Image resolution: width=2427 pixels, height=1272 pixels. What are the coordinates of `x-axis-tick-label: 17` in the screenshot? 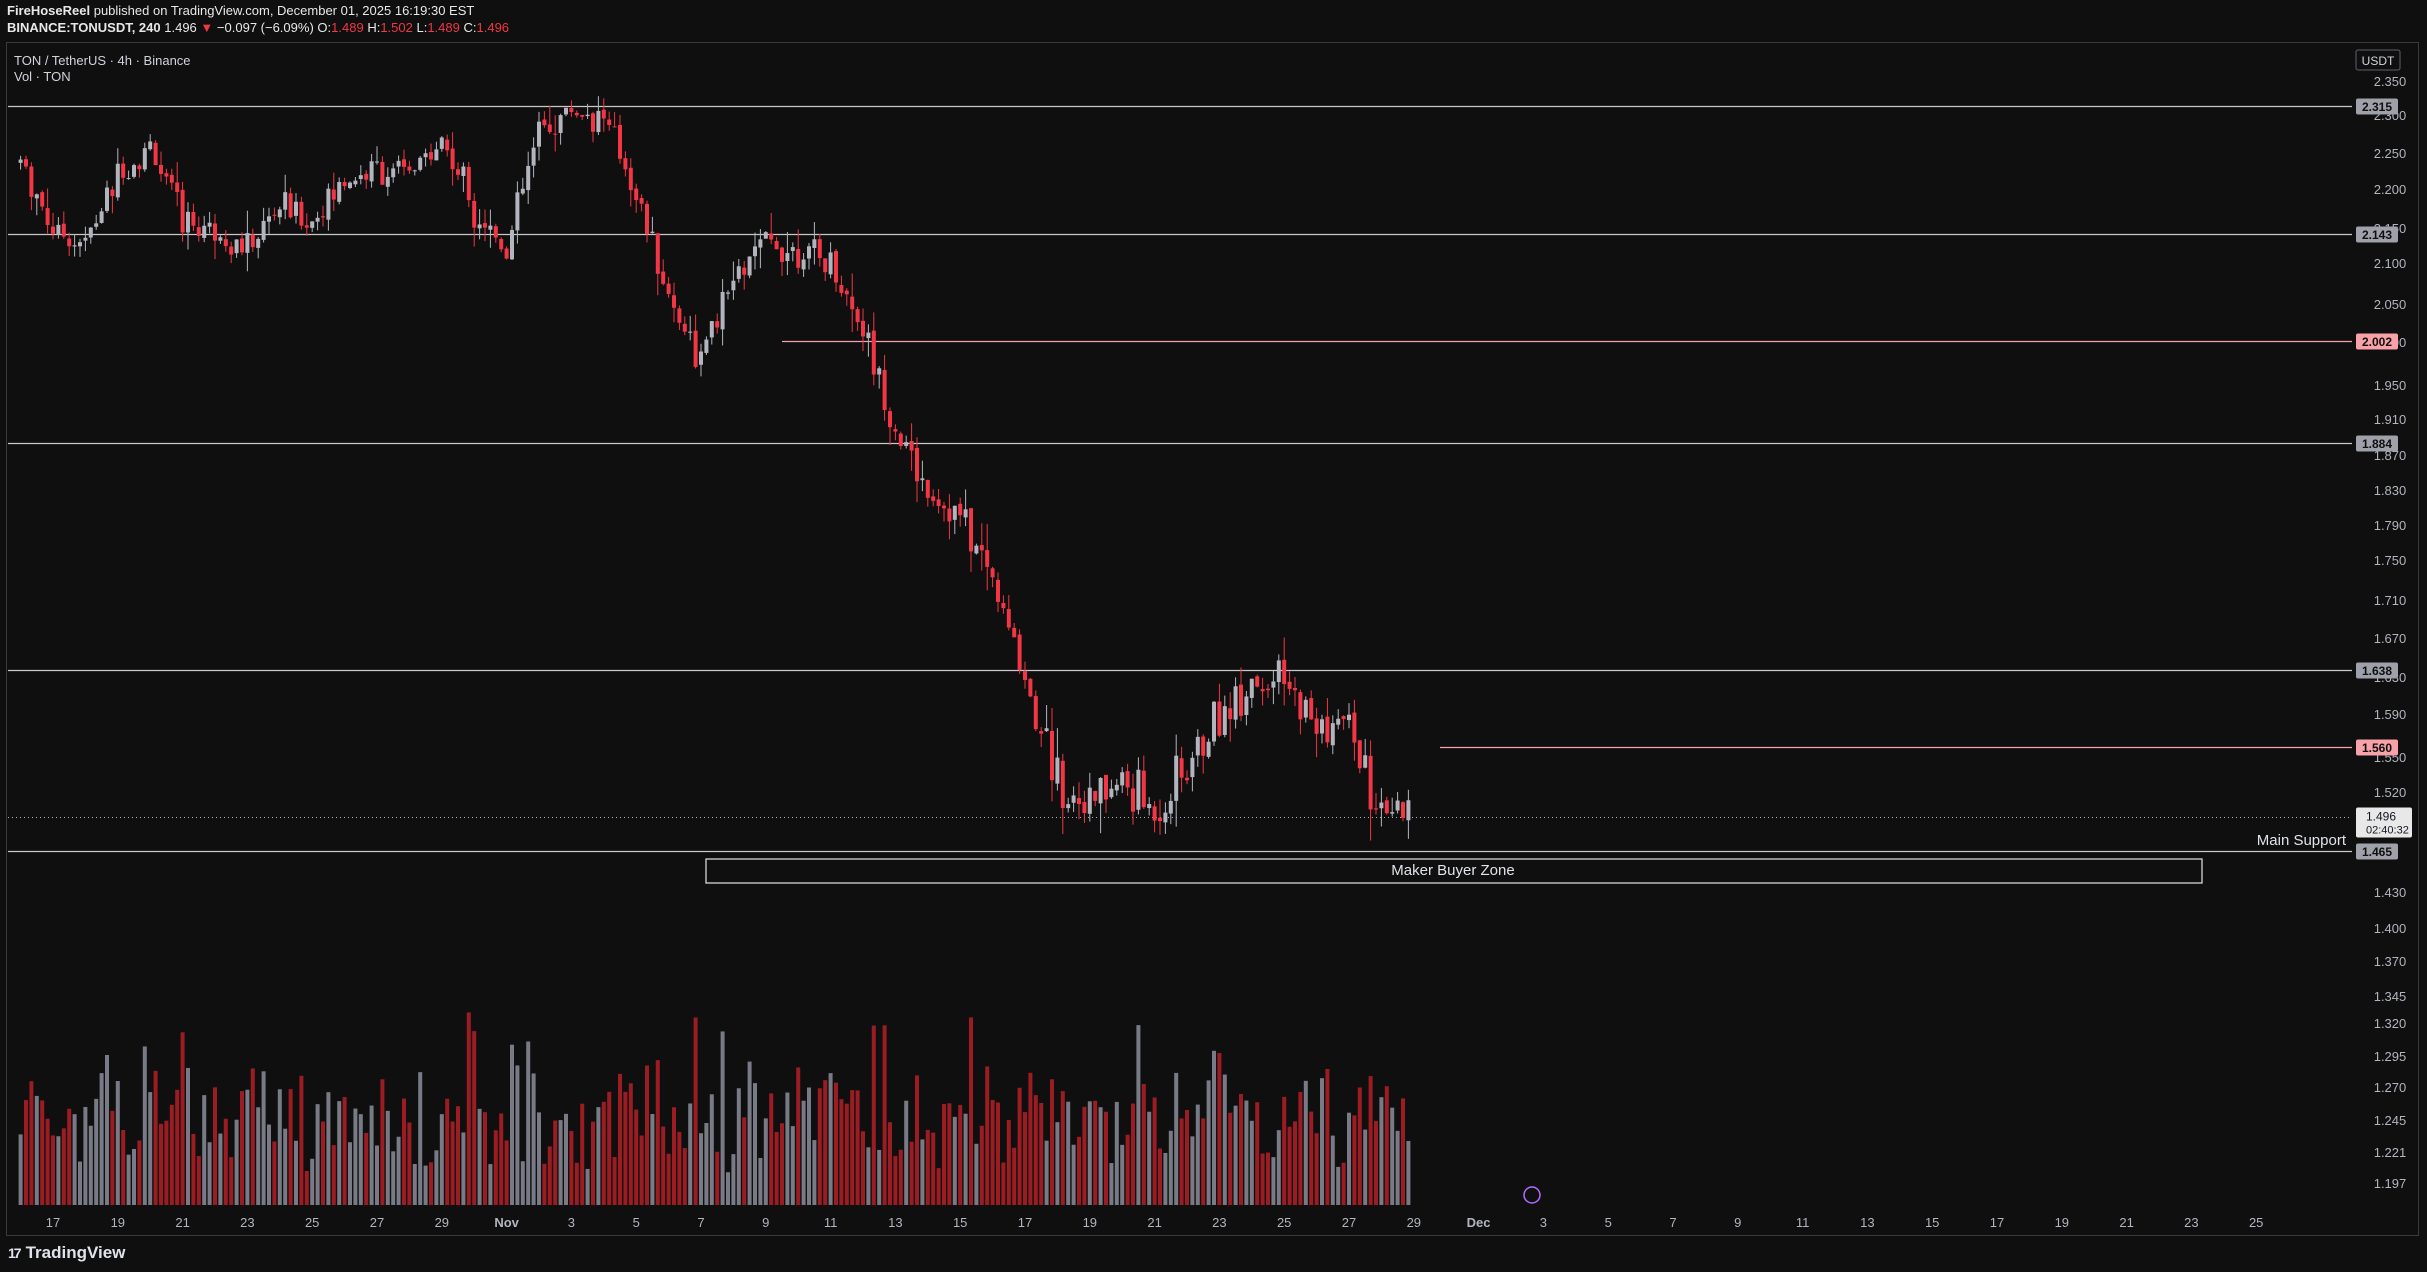 It's located at (1997, 1222).